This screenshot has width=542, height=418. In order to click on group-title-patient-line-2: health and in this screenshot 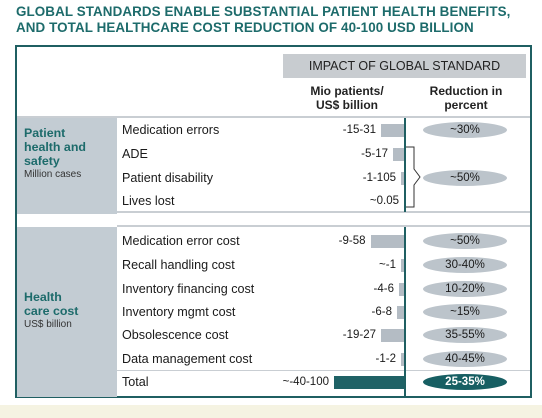, I will do `click(55, 147)`.